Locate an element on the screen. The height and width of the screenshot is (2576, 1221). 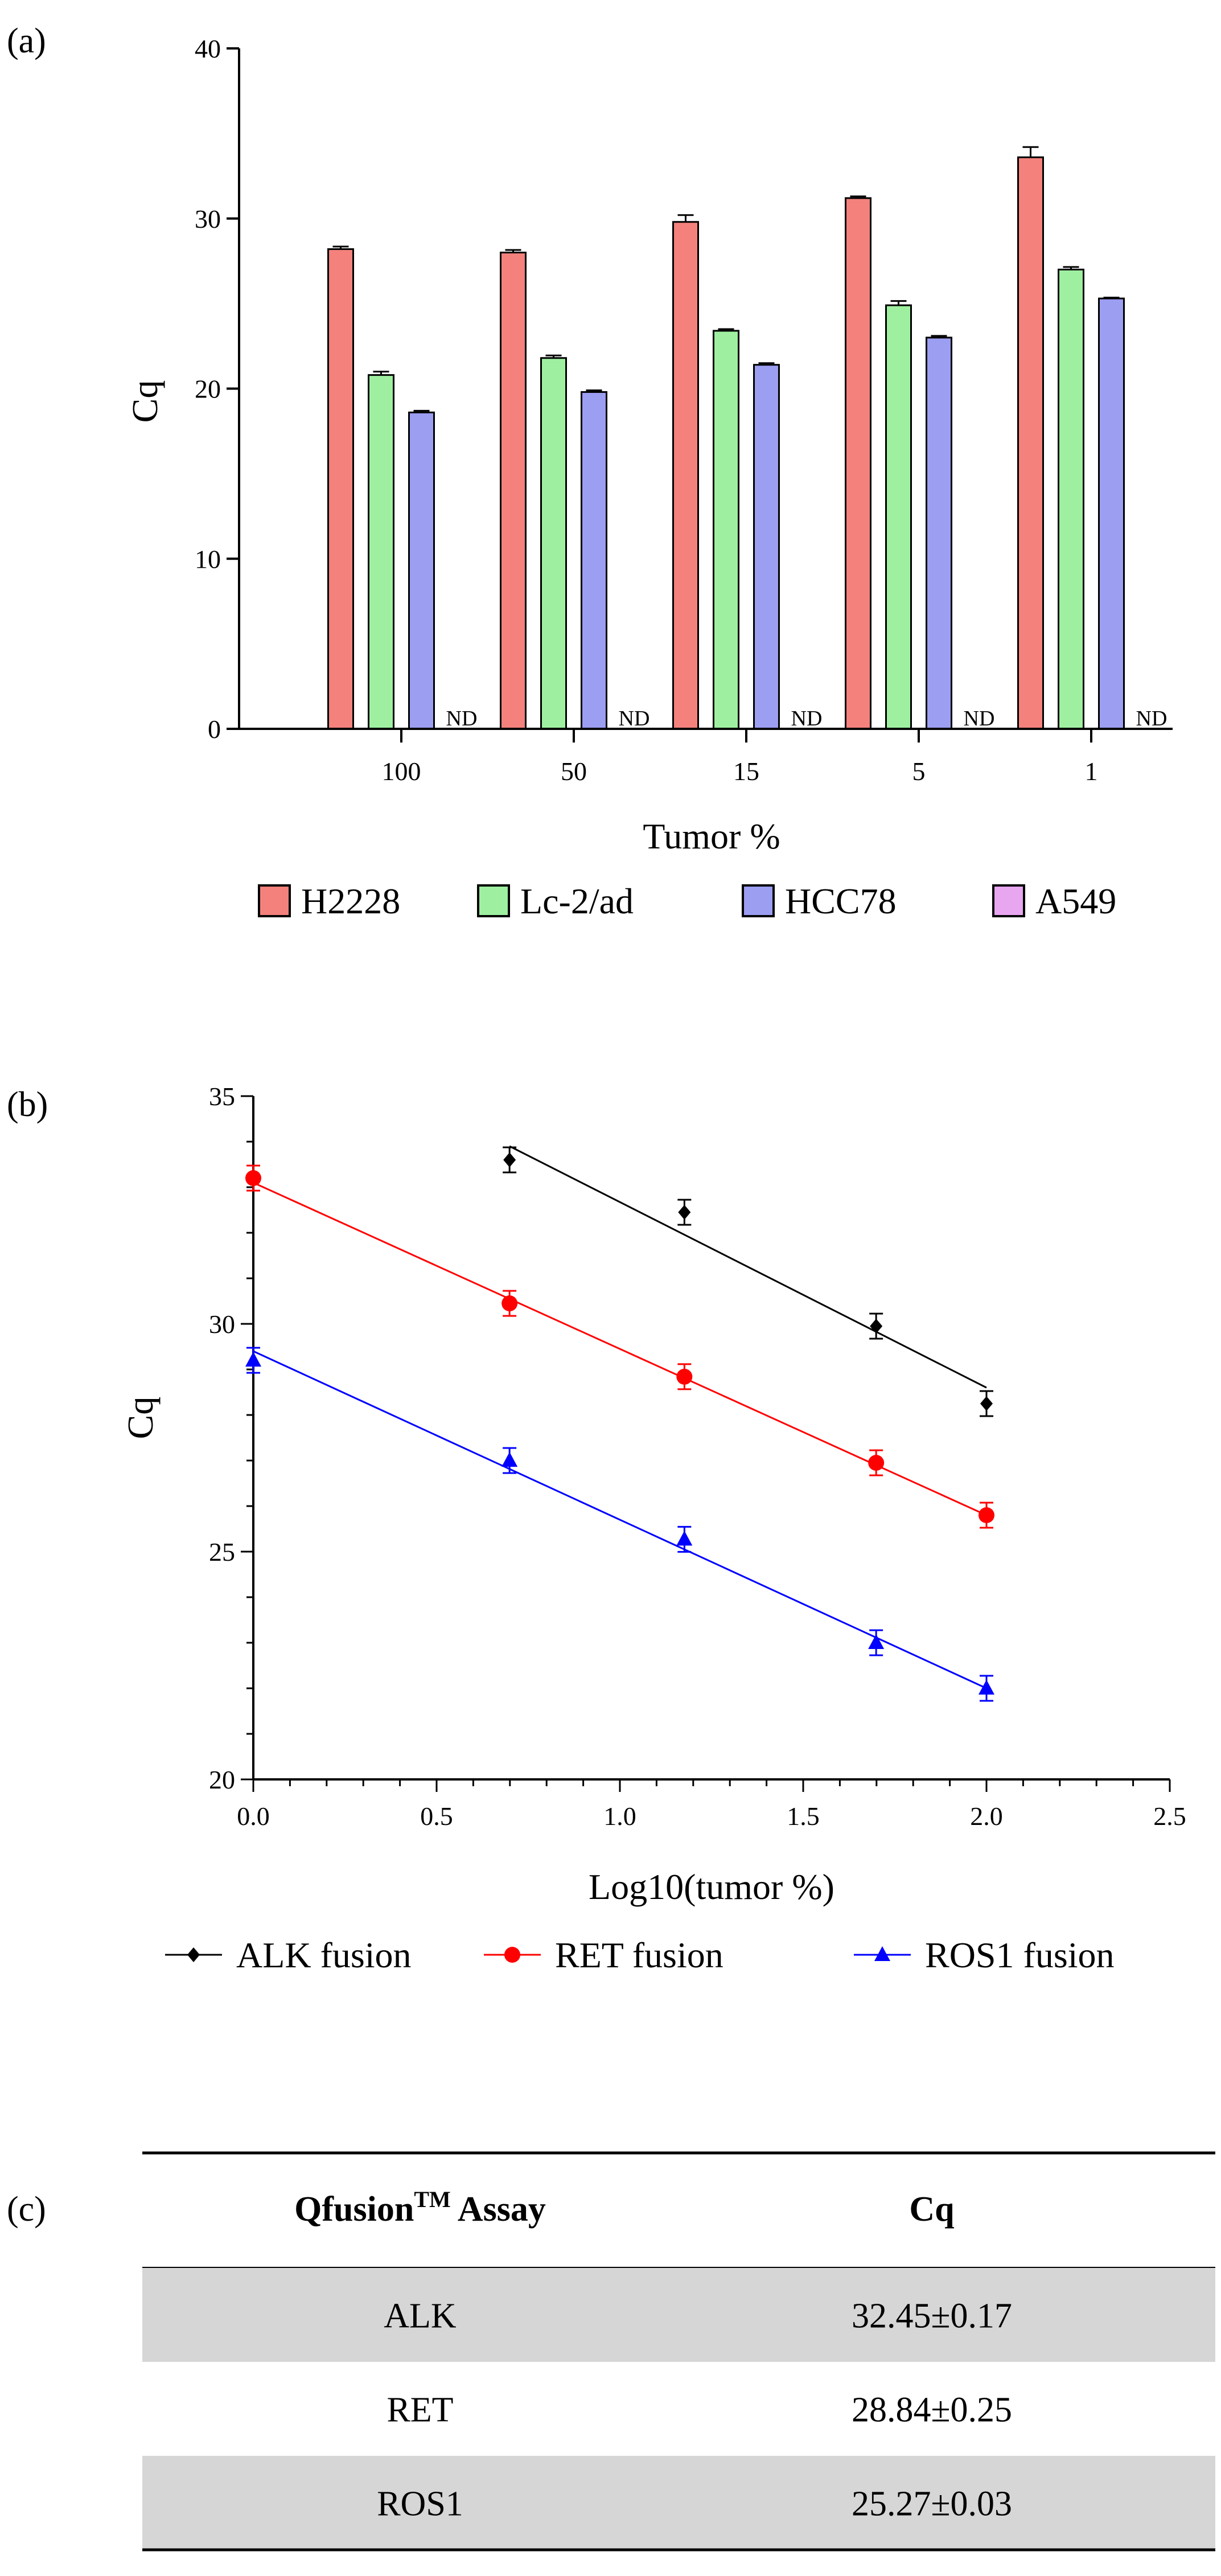
panel-b-label: (b) is located at coordinates (27, 1104).